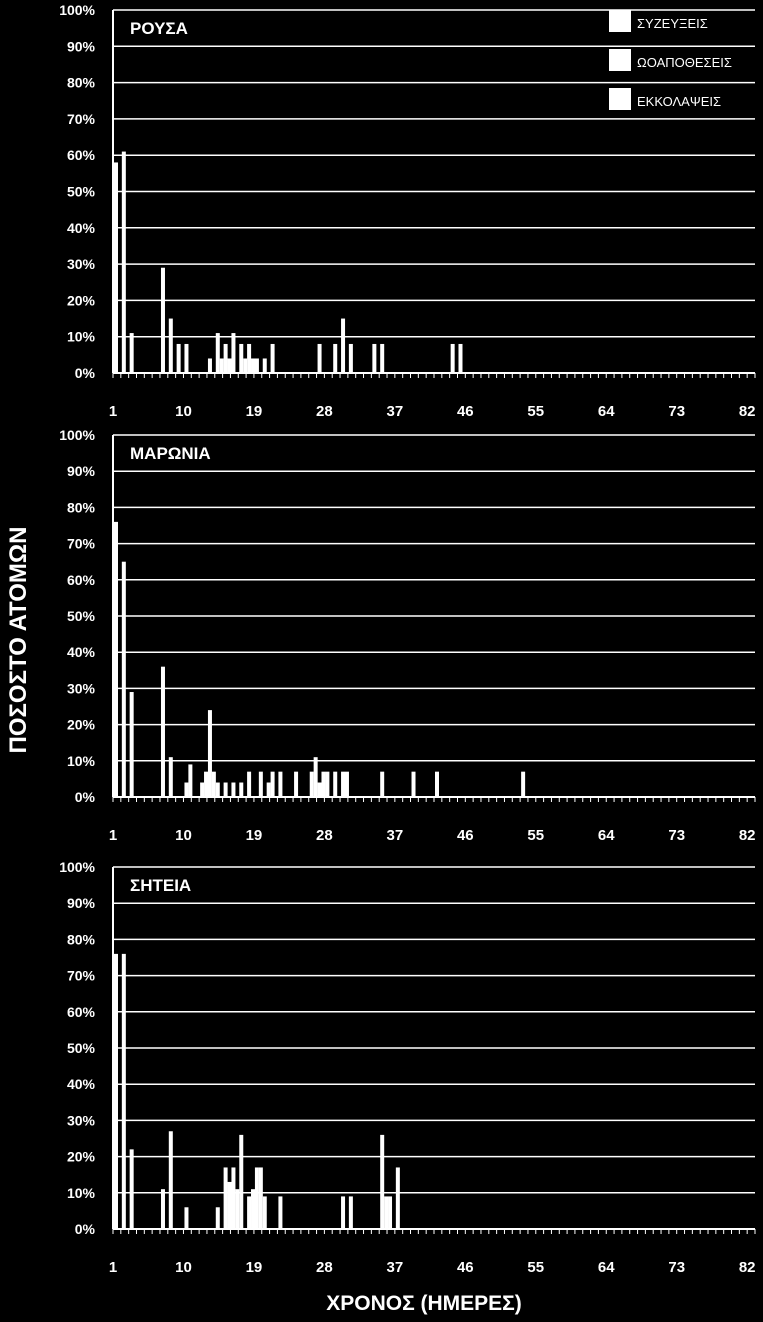 The image size is (763, 1322). Describe the element at coordinates (160, 885) in the screenshot. I see `panel-title: ΣΗΤΕΙΑ` at that location.